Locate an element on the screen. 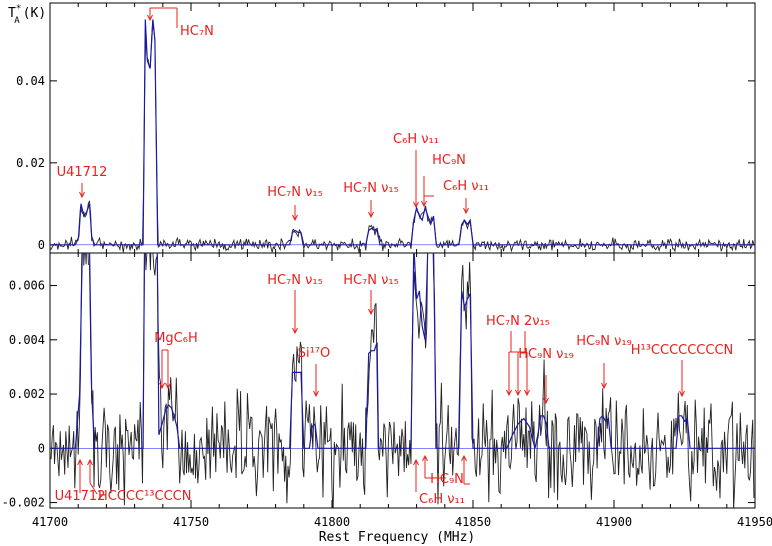  svg-text:T*A(K): T* A (K) is located at coordinates (27, 15).